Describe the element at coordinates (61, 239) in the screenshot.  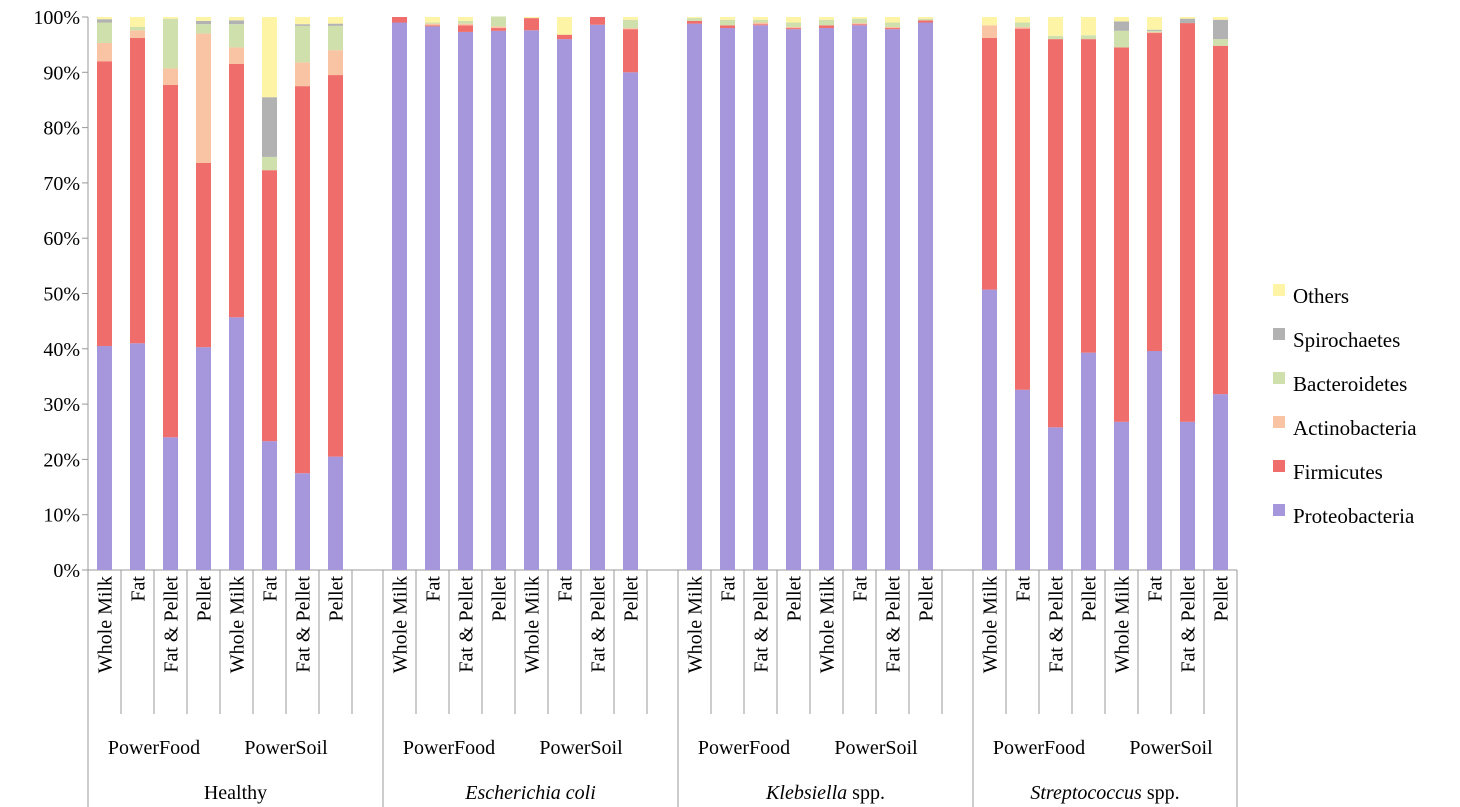
I see `y-tick-label: 60%` at that location.